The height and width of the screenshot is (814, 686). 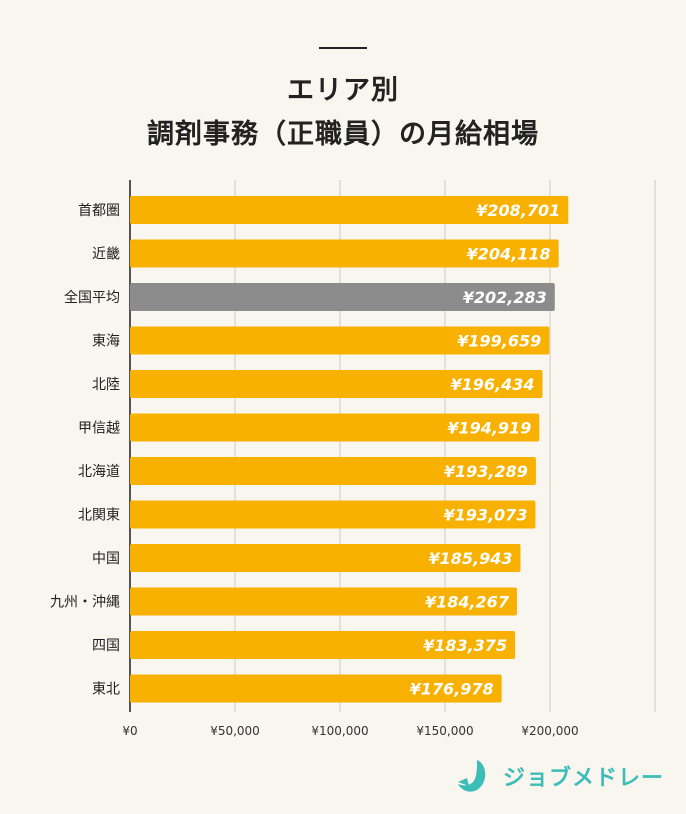 I want to click on category-label: 近畿, so click(x=106, y=255).